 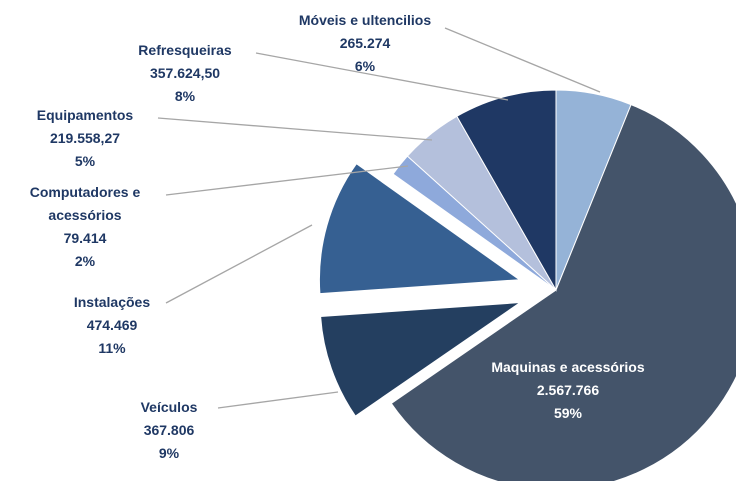 What do you see at coordinates (185, 50) in the screenshot?
I see `slice-name: Refresqueiras` at bounding box center [185, 50].